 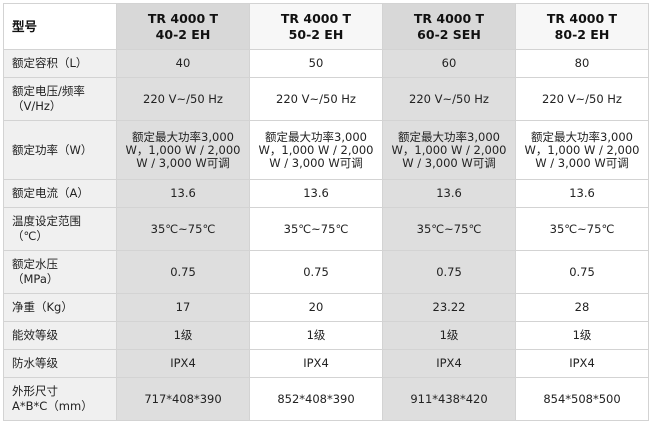 What do you see at coordinates (60, 26) in the screenshot?
I see `header-label: 型号` at bounding box center [60, 26].